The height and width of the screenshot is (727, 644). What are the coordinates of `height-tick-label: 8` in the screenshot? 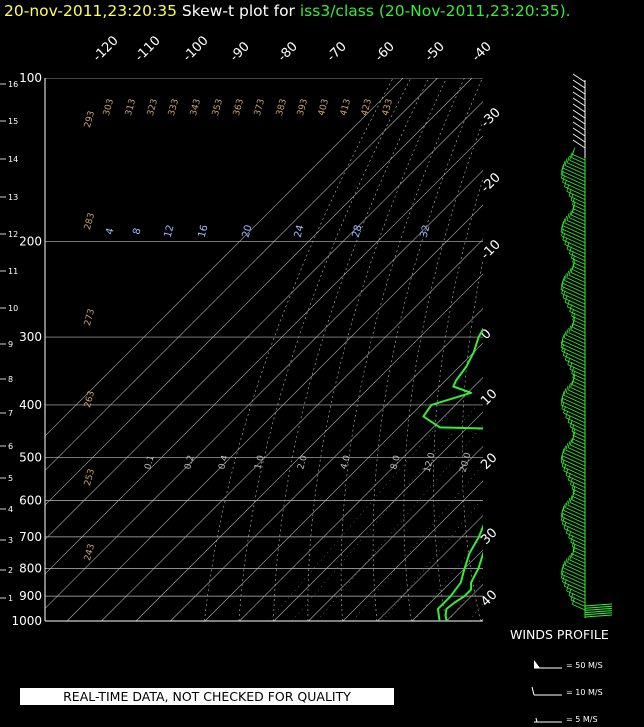 It's located at (10, 379).